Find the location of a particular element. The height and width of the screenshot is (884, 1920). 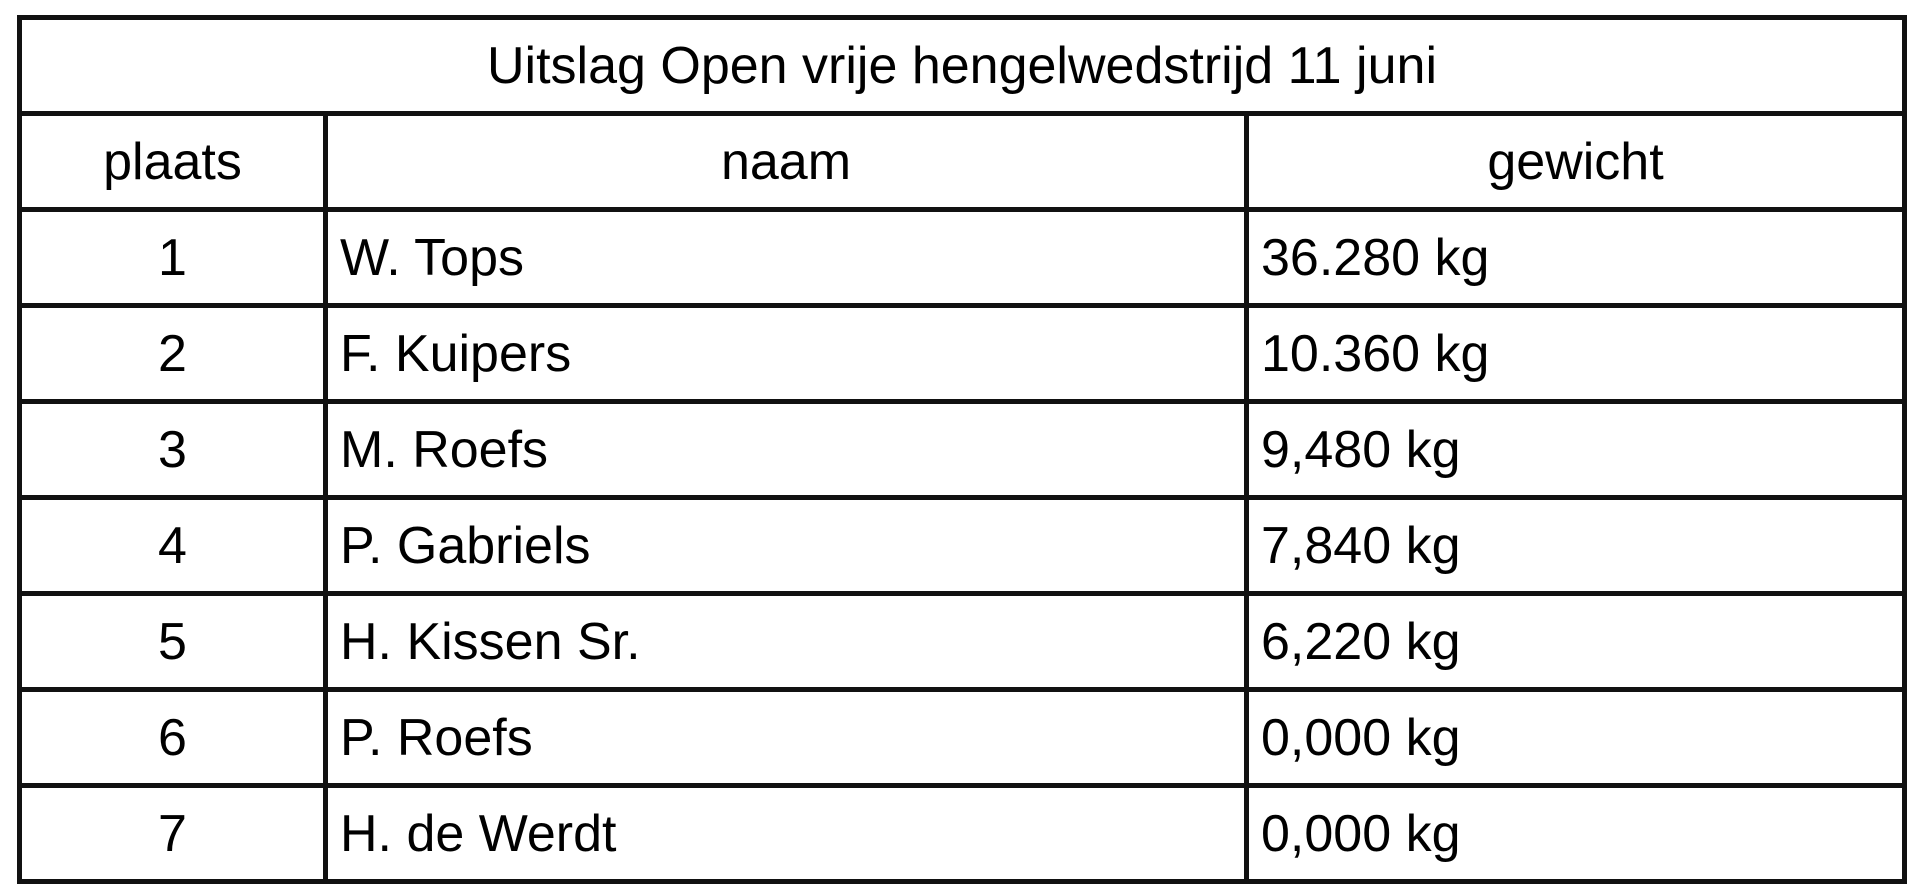

place-cell: 2 is located at coordinates (172, 353).